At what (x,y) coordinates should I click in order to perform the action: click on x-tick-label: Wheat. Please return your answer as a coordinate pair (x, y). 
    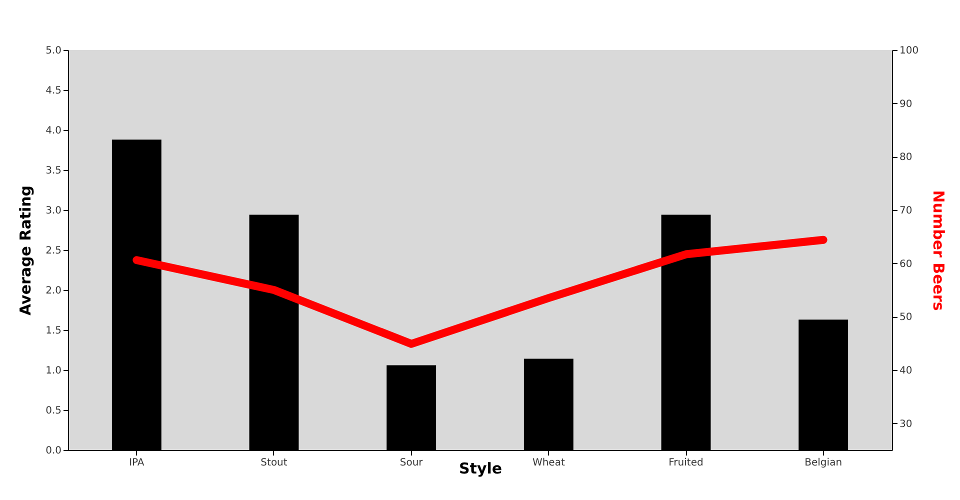
    Looking at the image, I should click on (548, 463).